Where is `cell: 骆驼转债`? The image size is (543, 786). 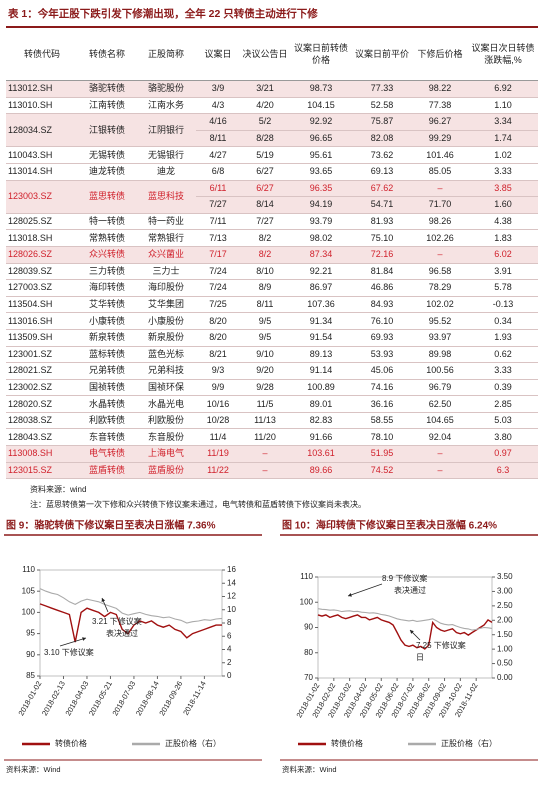 cell: 骆驼转债 is located at coordinates (107, 89).